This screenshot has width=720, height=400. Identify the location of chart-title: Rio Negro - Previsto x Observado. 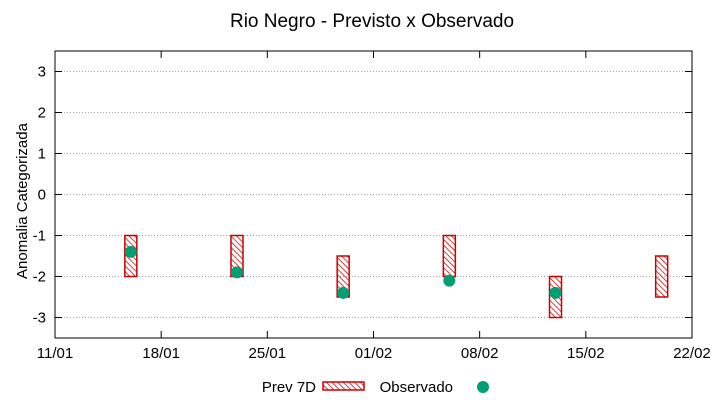
(372, 21).